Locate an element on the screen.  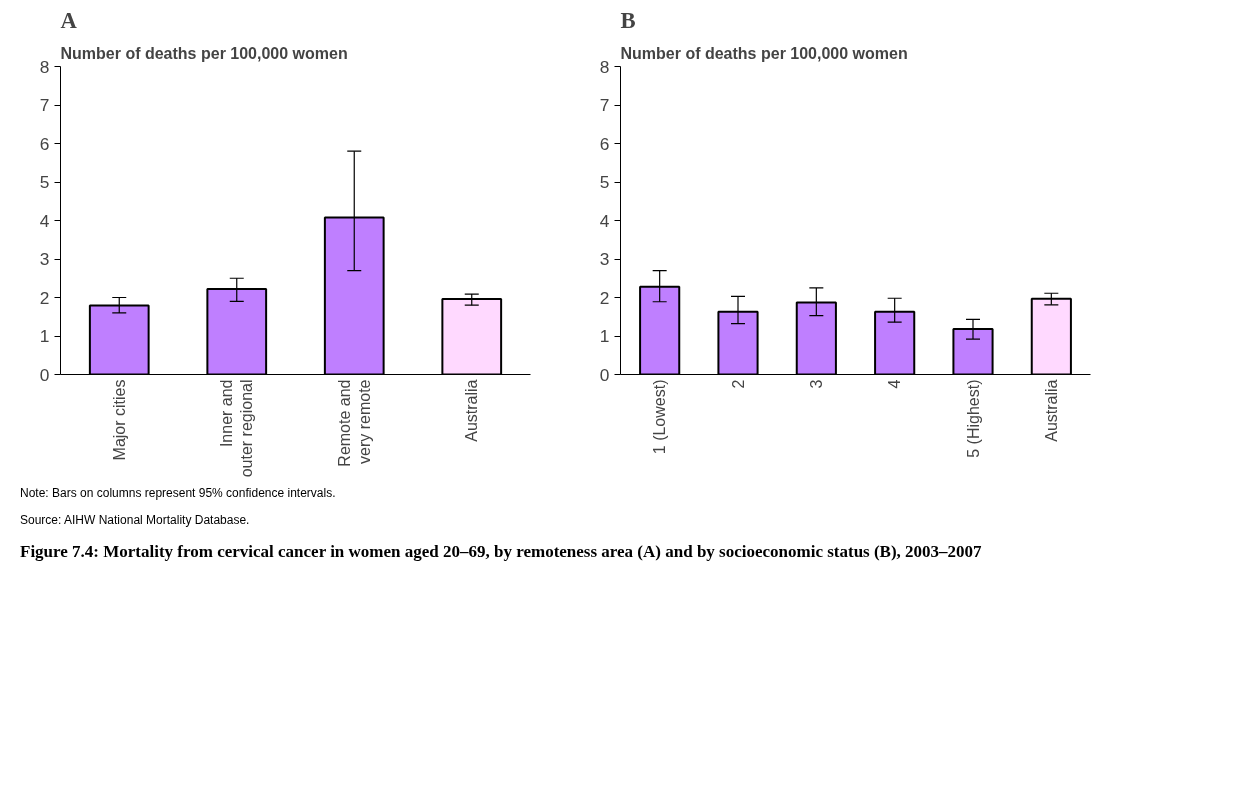
chart-title: A is located at coordinates (69, 20).